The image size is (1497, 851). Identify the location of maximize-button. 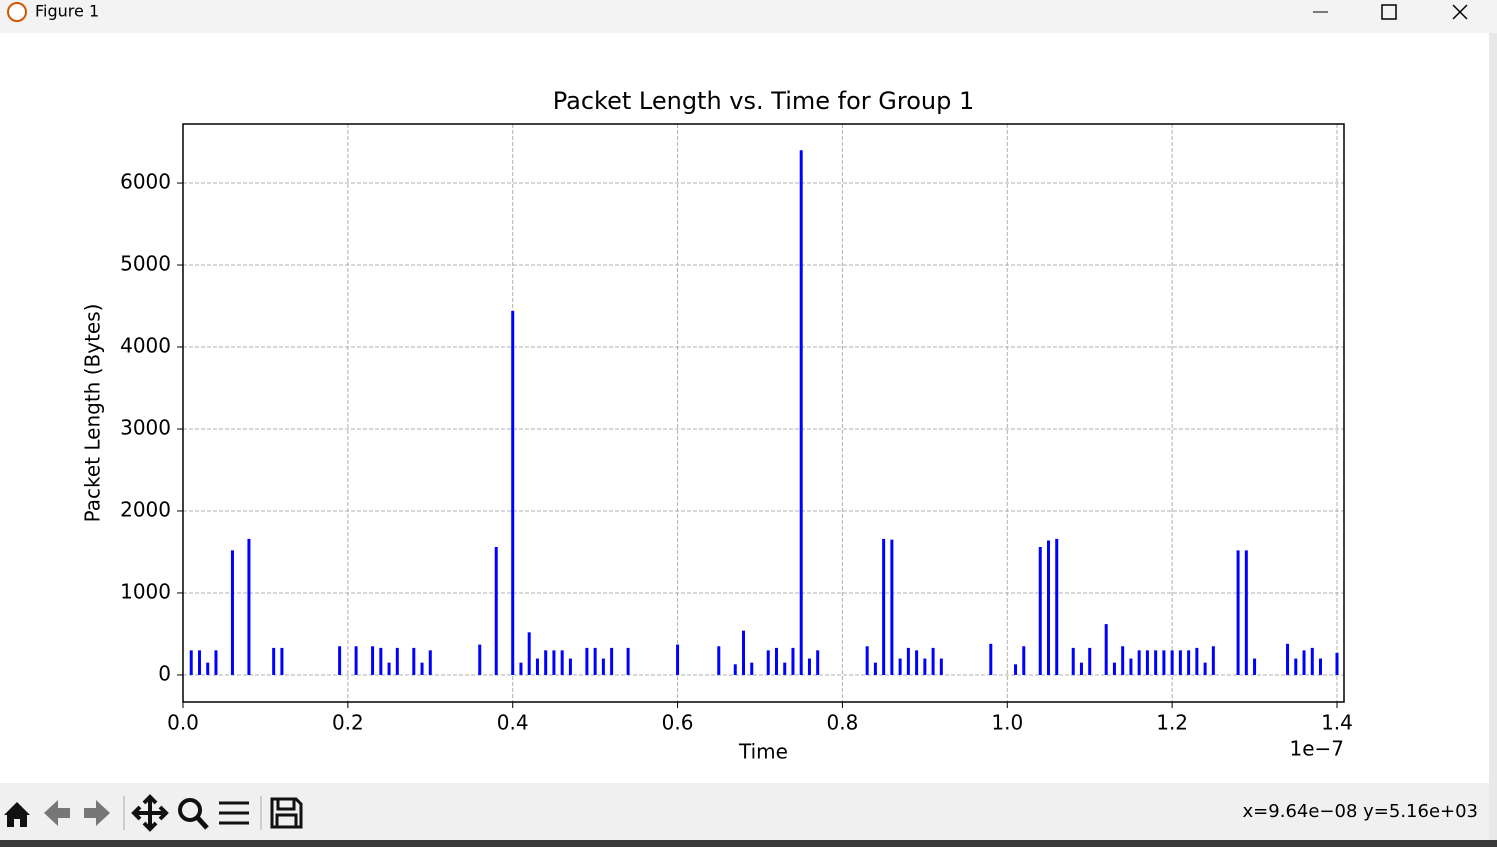
(1389, 12).